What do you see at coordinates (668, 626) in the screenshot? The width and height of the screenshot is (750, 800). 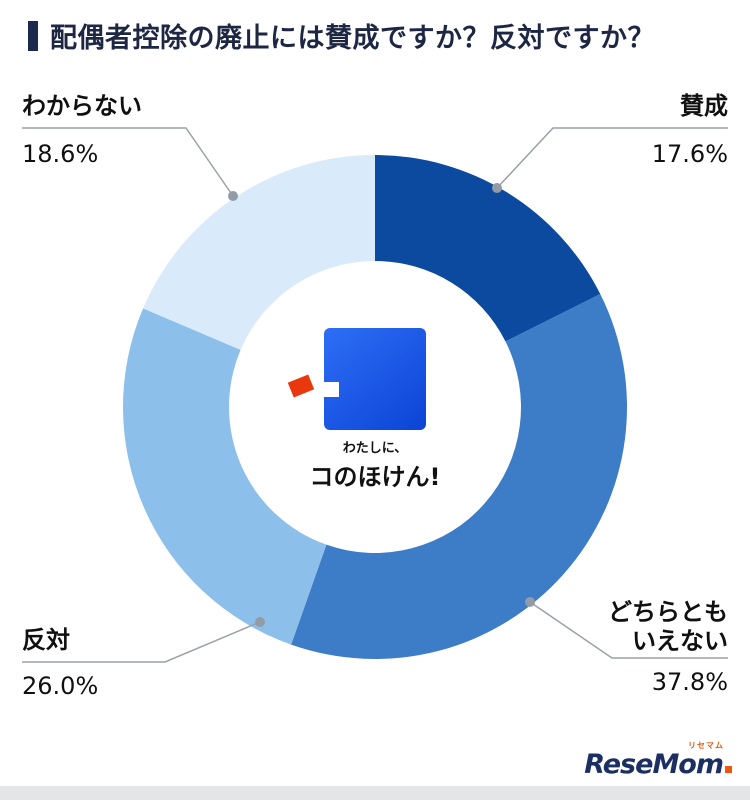 I see `label-dochira: どちらとも いえない` at bounding box center [668, 626].